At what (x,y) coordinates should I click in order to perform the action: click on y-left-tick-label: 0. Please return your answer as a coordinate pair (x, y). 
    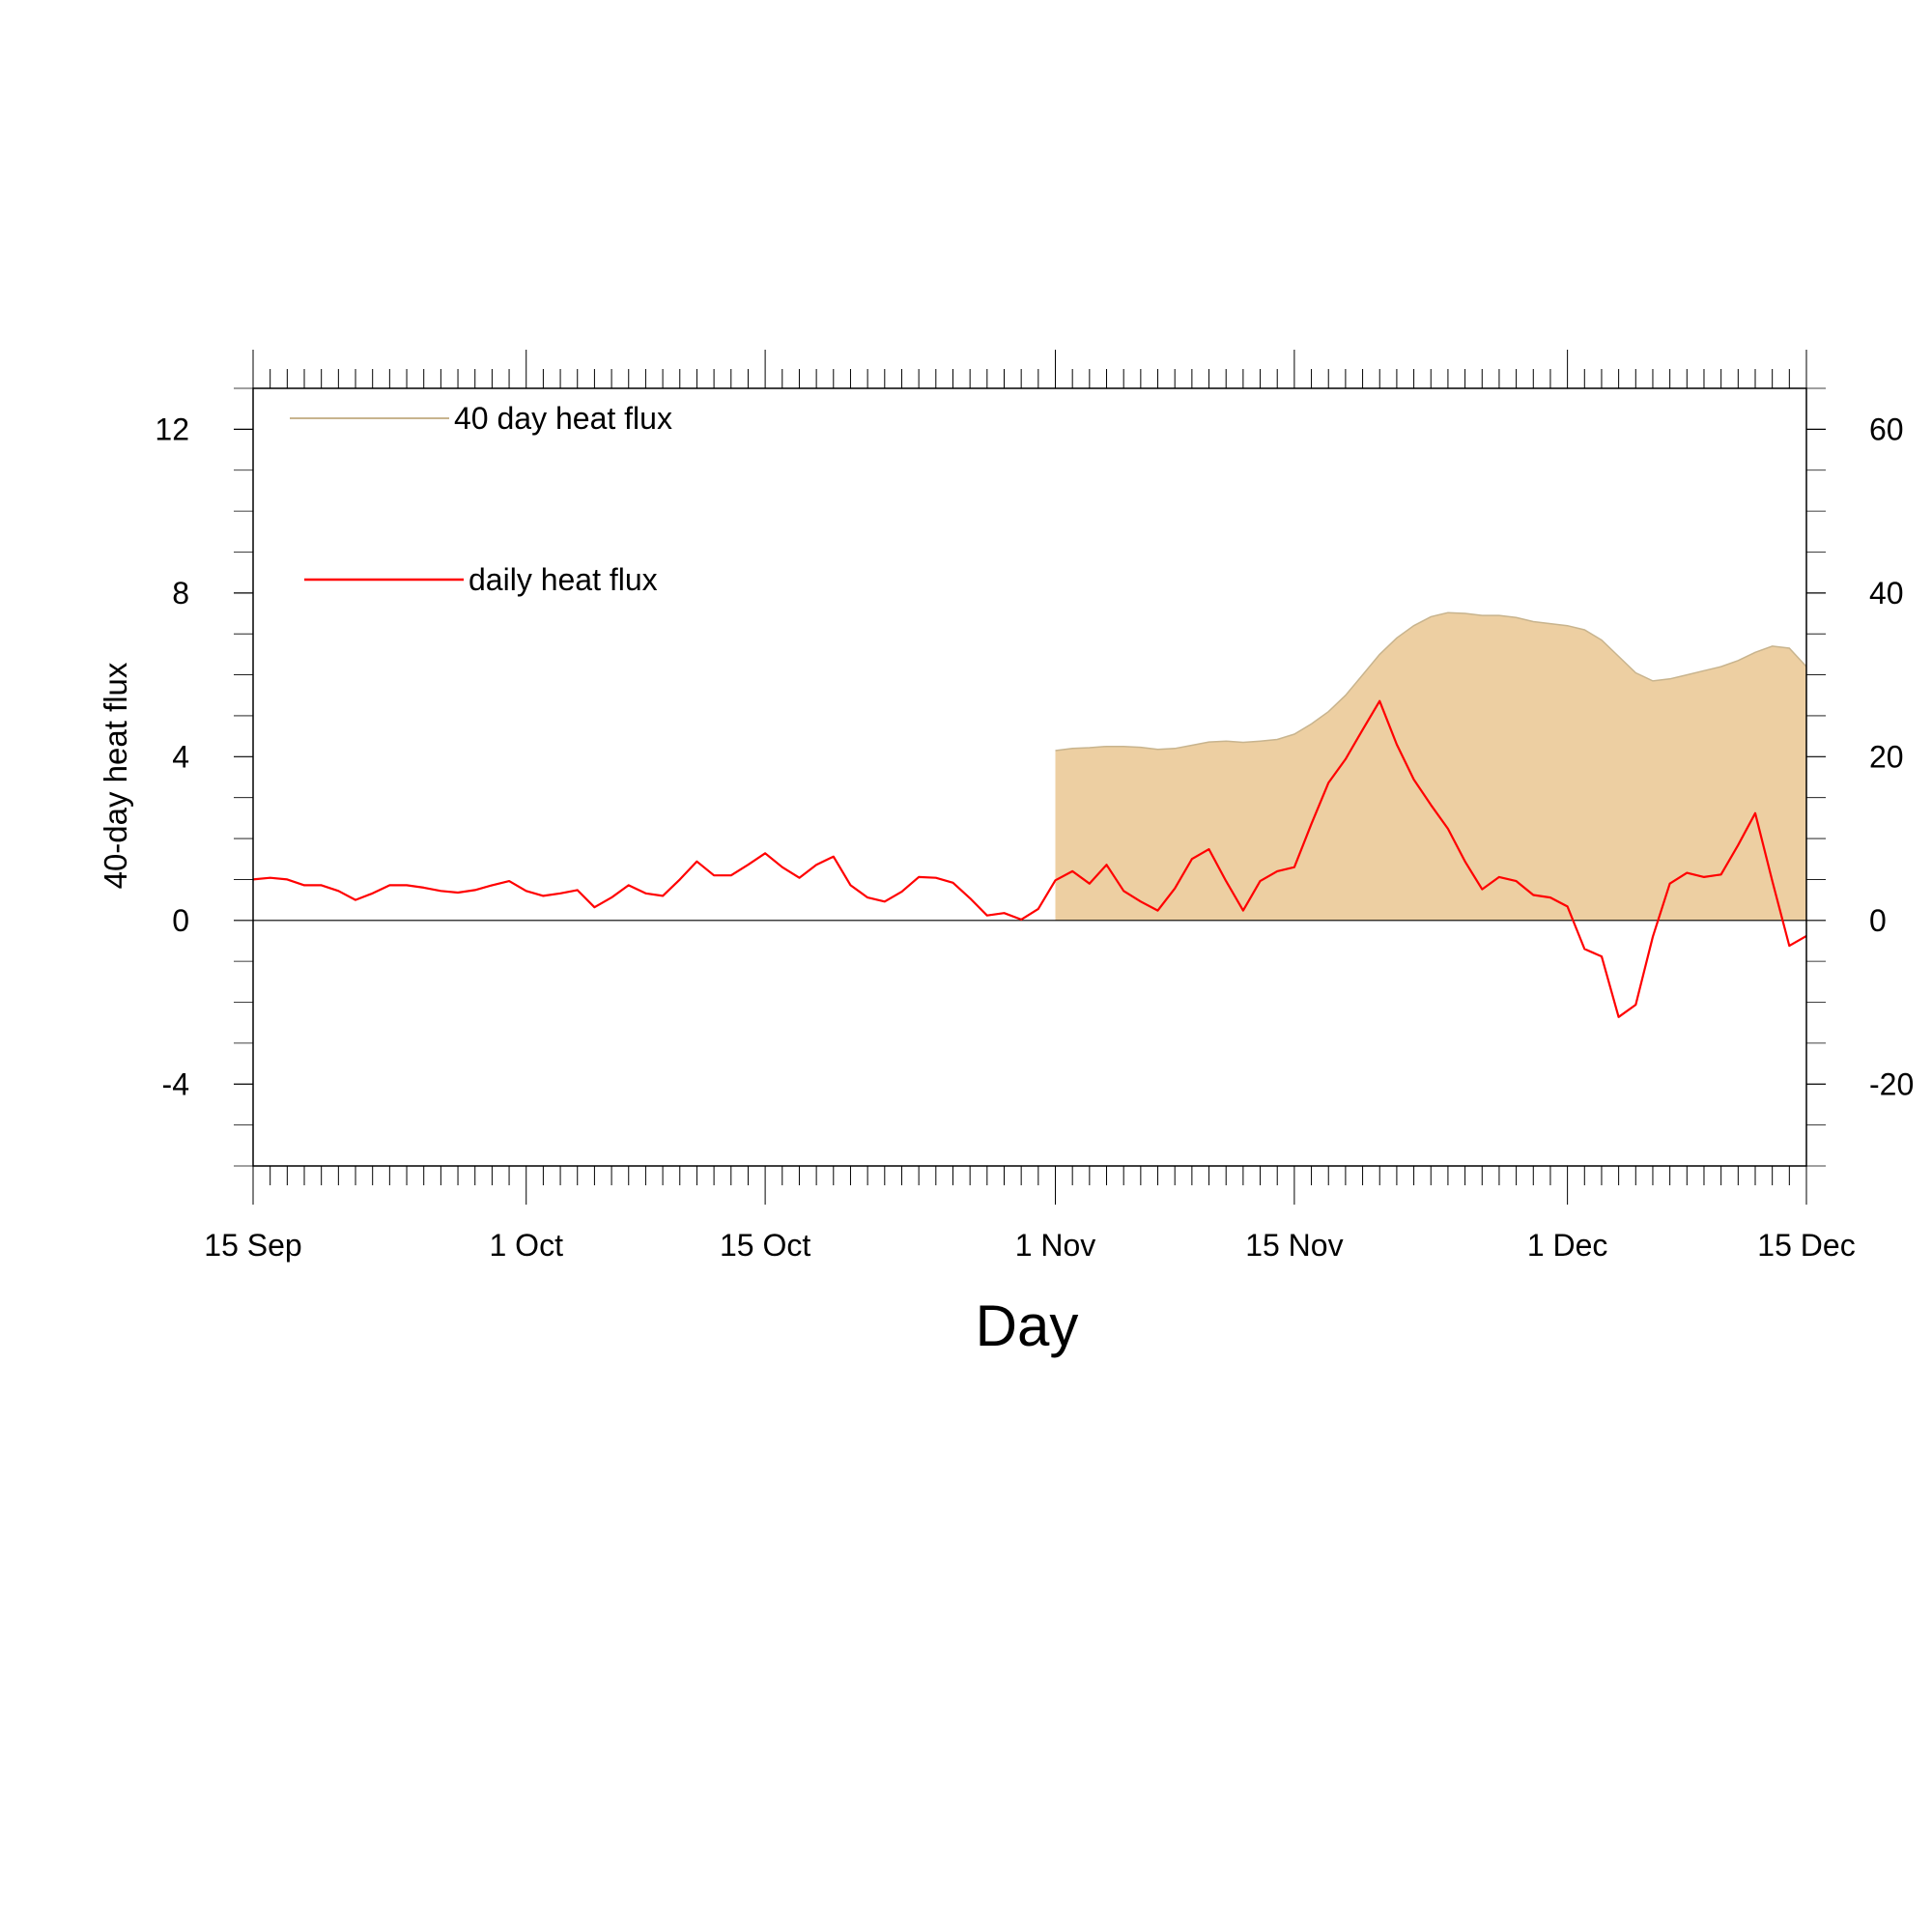
    Looking at the image, I should click on (180, 920).